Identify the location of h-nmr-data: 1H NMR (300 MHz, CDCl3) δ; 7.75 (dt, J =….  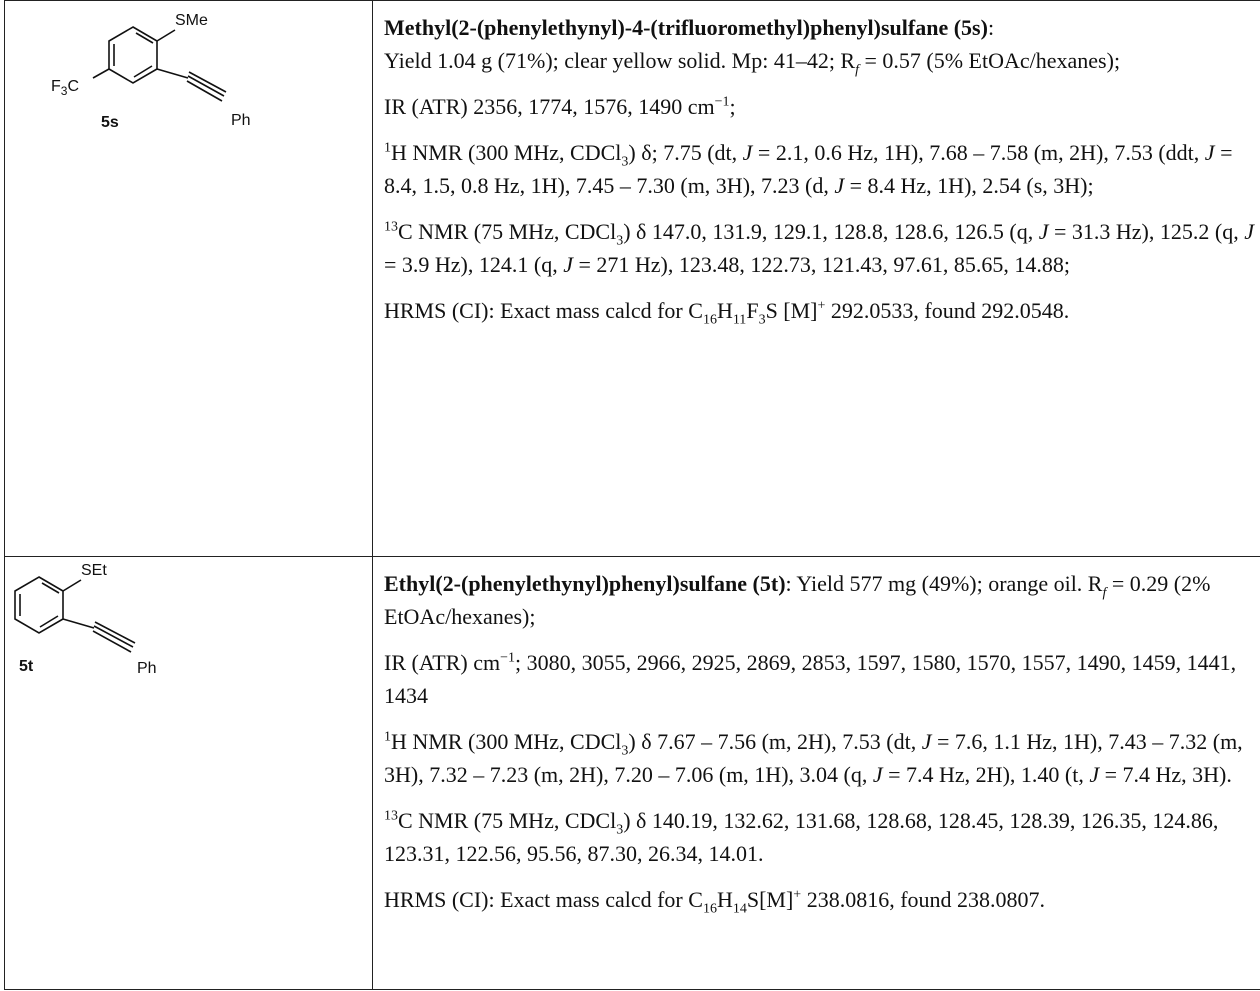
(808, 169).